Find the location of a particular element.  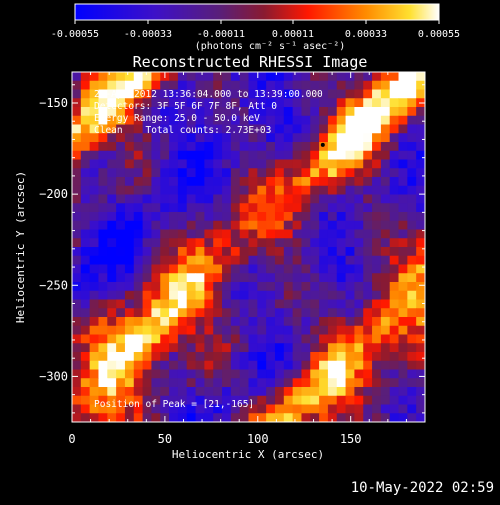

colorbar-tick-label: 0.00033 is located at coordinates (366, 34).